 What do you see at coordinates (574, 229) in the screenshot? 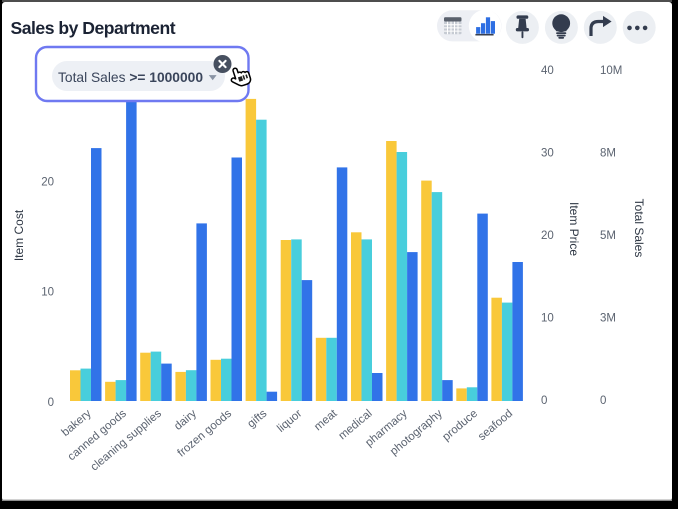
I see `svg-text: Item Price` at bounding box center [574, 229].